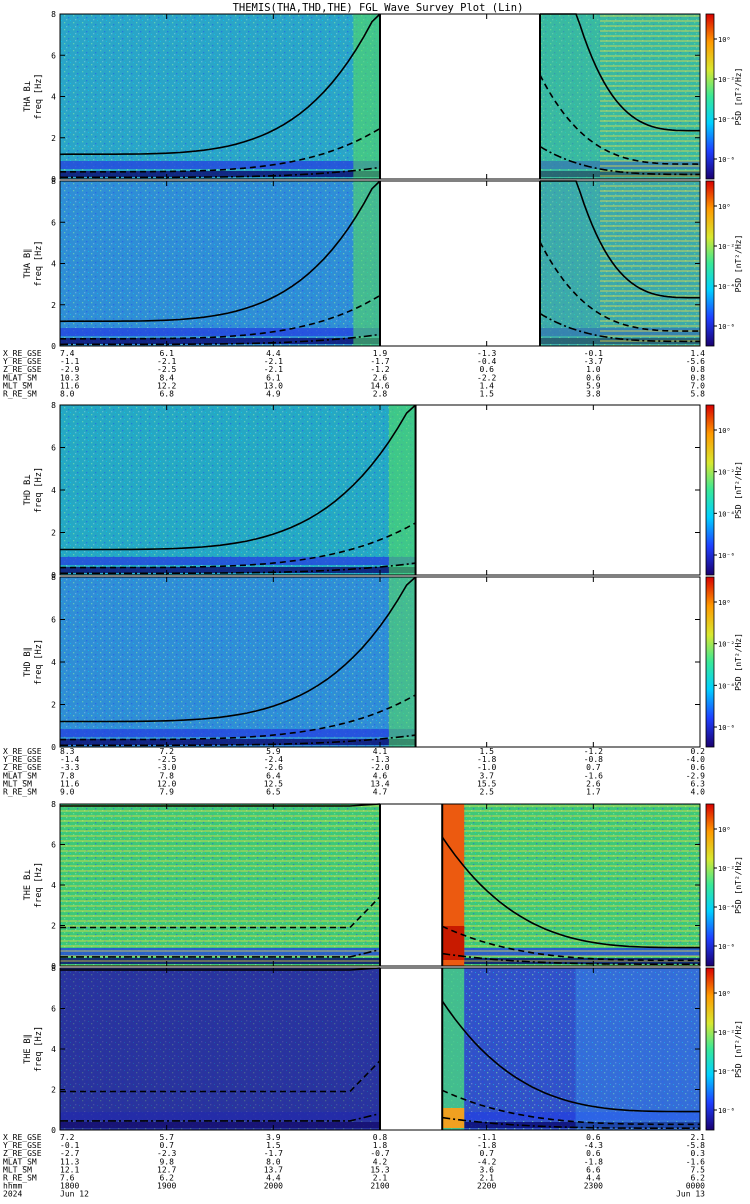 The height and width of the screenshot is (1204, 750). Describe the element at coordinates (486, 767) in the screenshot. I see `ephemeris-value: -1.0` at that location.